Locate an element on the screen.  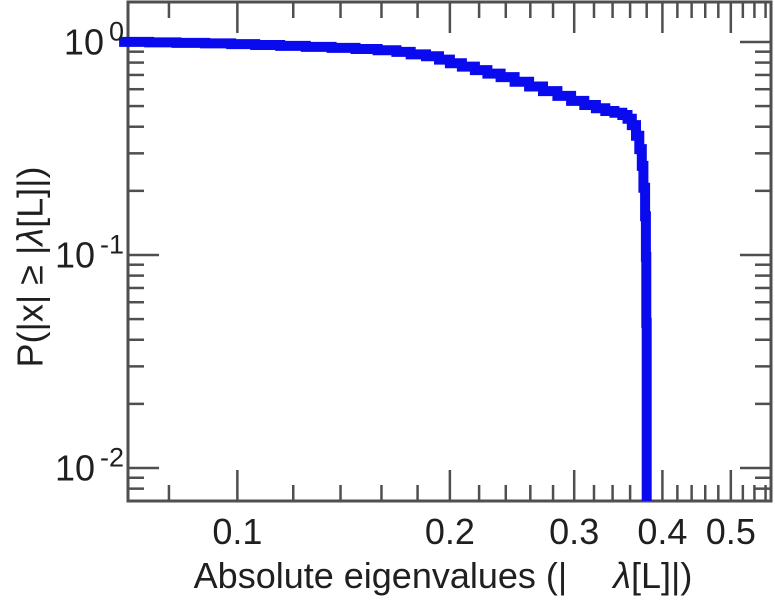
x-tick-label-0.5: 0.5 is located at coordinates (730, 531).